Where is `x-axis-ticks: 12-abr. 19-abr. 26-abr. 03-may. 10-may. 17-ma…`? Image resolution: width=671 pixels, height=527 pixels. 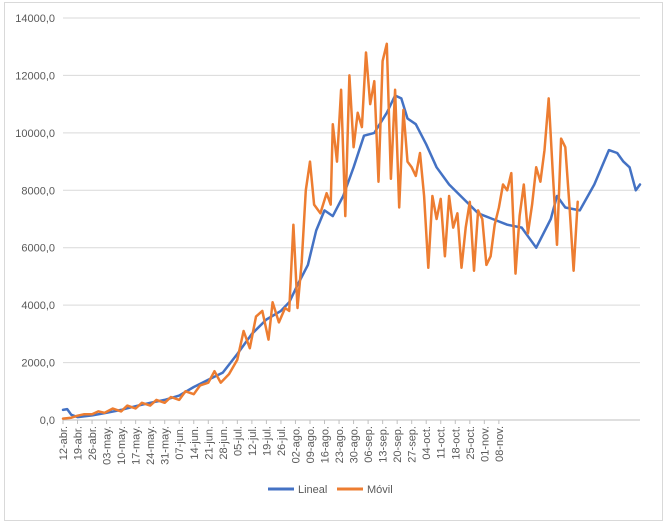
x-axis-ticks: 12-abr. 19-abr. 26-abr. 03-may. 10-may. 17-ma… is located at coordinates (282, 442).